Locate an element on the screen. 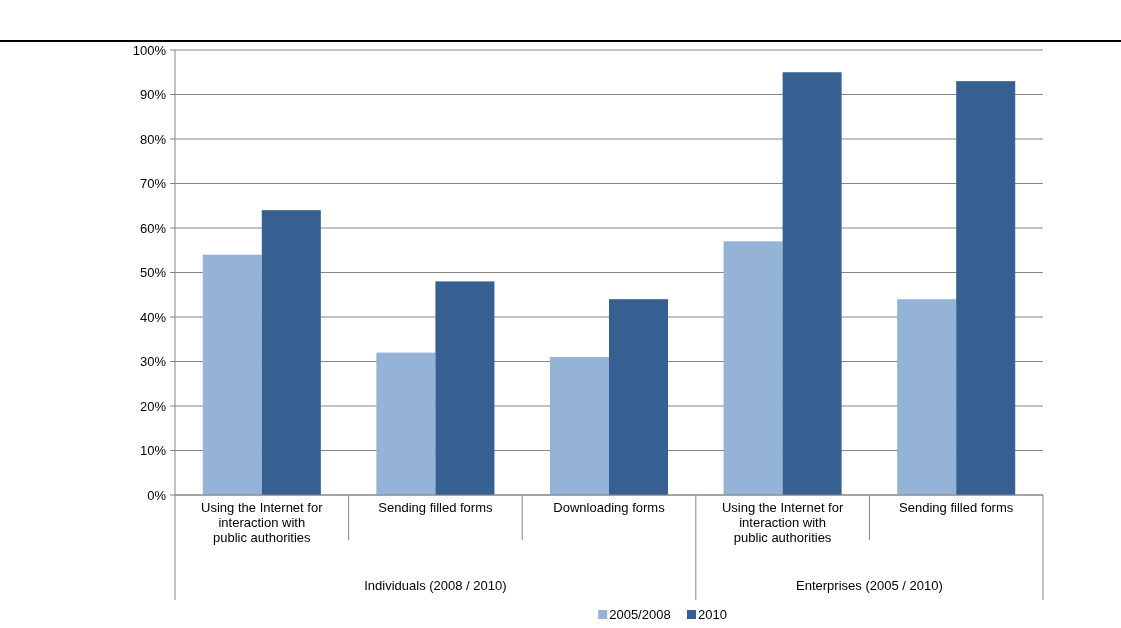 The height and width of the screenshot is (628, 1121). y-tick-label: 40% is located at coordinates (153, 317).